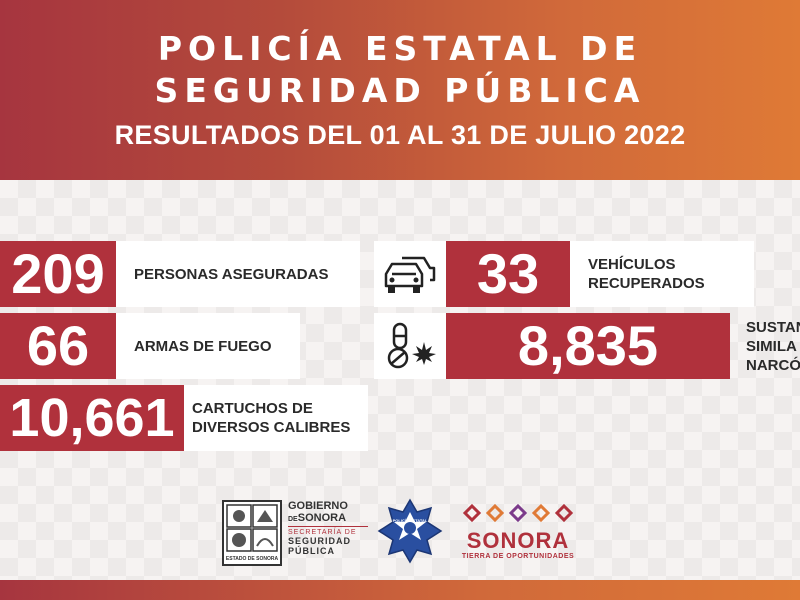 Image resolution: width=800 pixels, height=600 pixels. What do you see at coordinates (318, 506) in the screenshot?
I see `gobierno-line1: GOBIERNO` at bounding box center [318, 506].